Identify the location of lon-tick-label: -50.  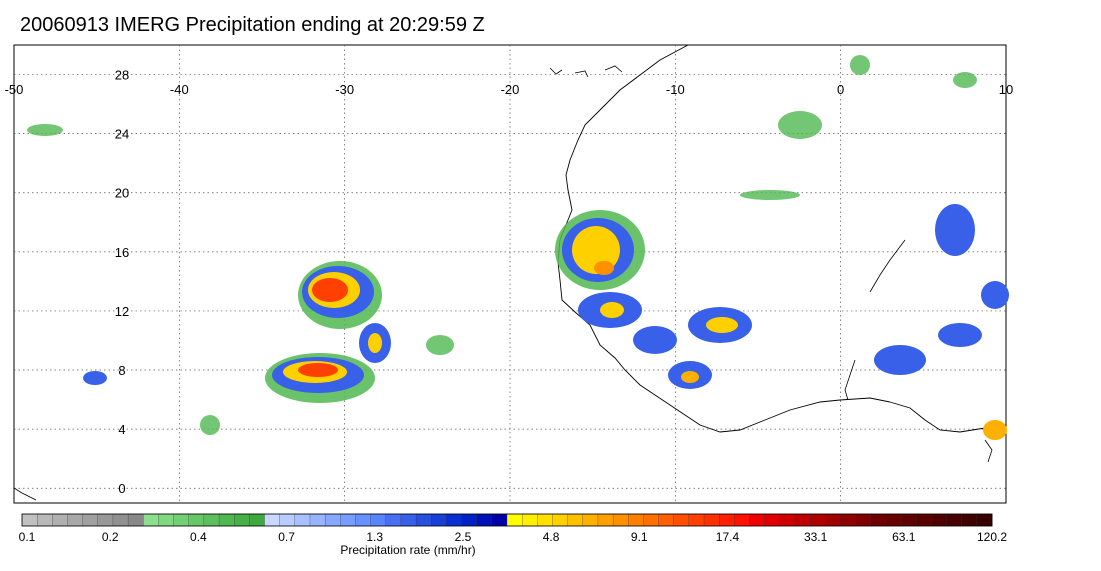
(14, 89).